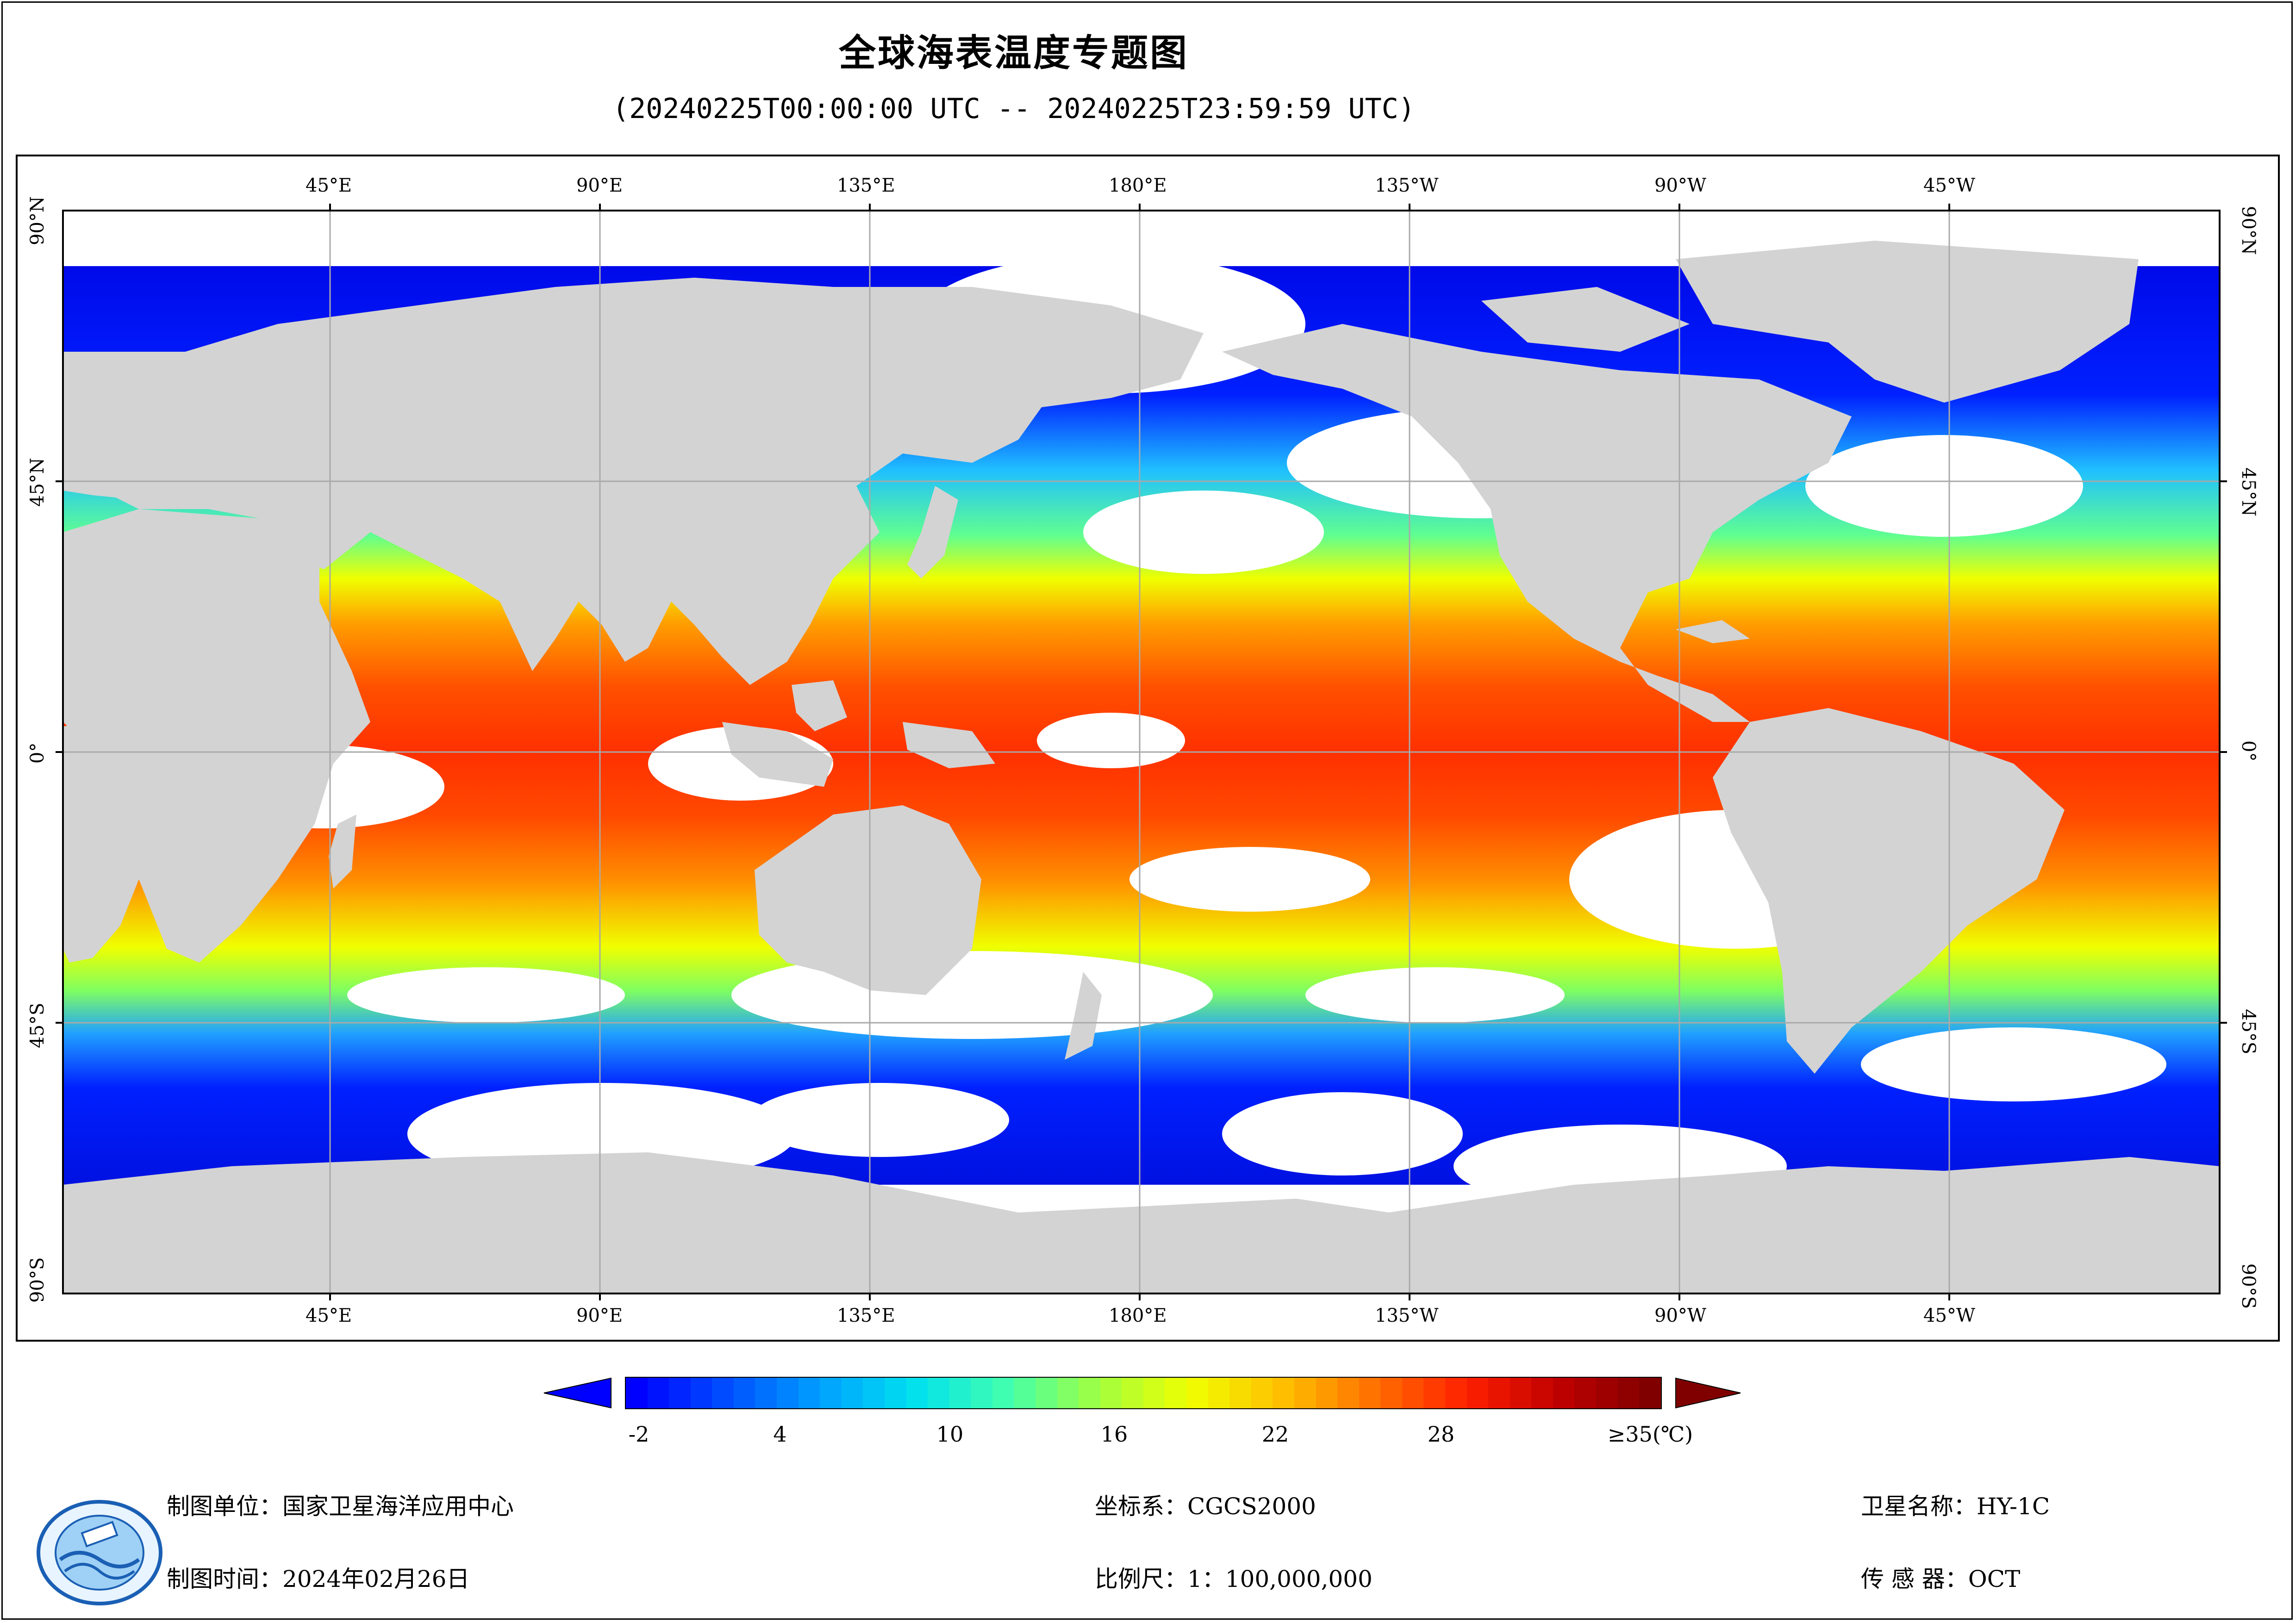  What do you see at coordinates (599, 1315) in the screenshot?
I see `lon-label-bottom: 90°E` at bounding box center [599, 1315].